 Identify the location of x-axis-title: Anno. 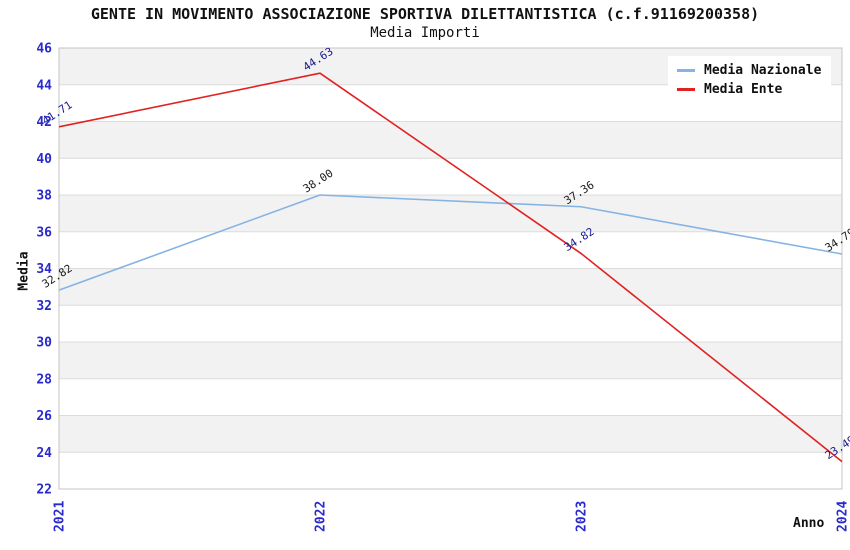
(809, 523).